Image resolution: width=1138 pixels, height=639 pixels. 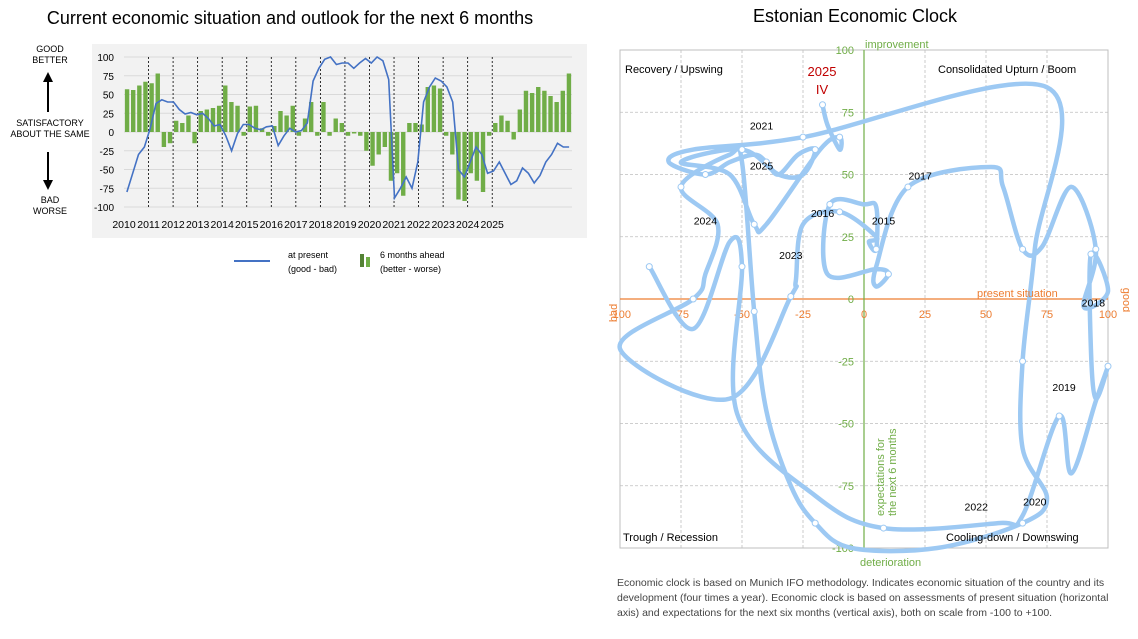 What do you see at coordinates (272, 225) in the screenshot?
I see `x-tick-label: 2016` at bounding box center [272, 225].